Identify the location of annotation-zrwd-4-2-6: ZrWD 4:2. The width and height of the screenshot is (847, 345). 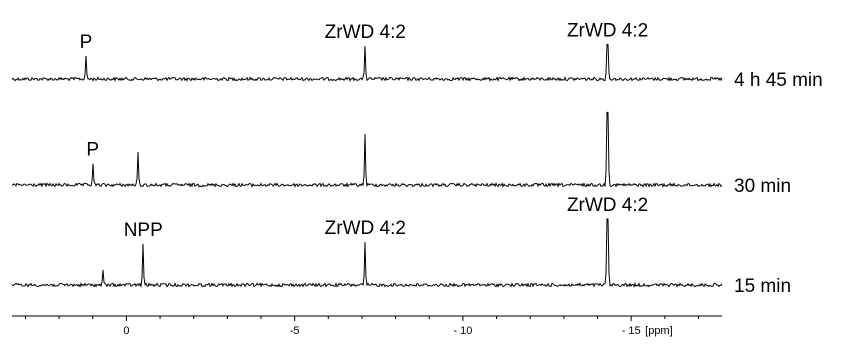
(607, 205).